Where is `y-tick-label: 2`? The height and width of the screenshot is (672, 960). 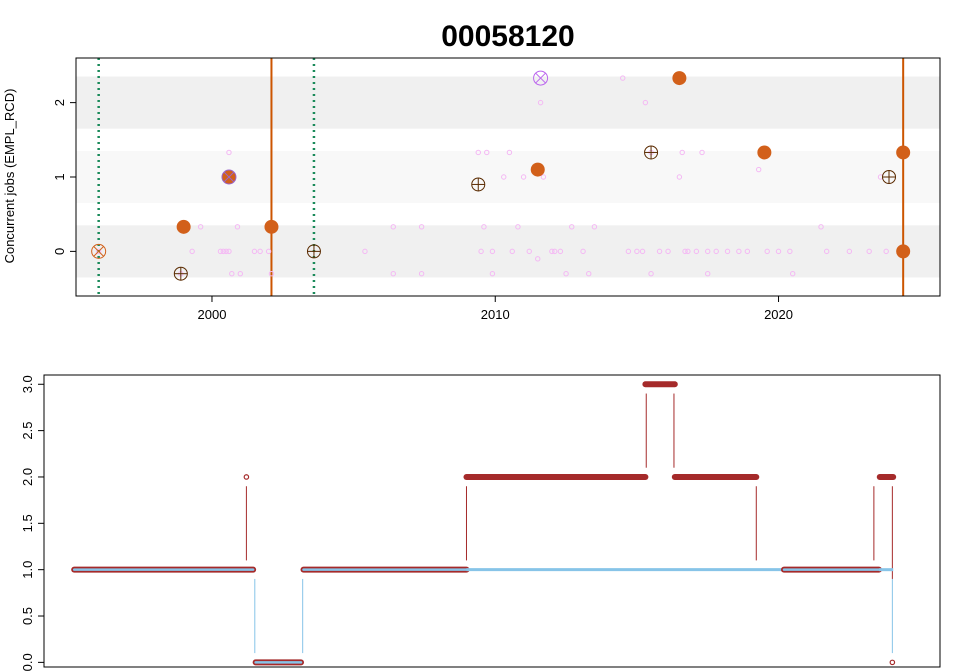 y-tick-label: 2 is located at coordinates (59, 102).